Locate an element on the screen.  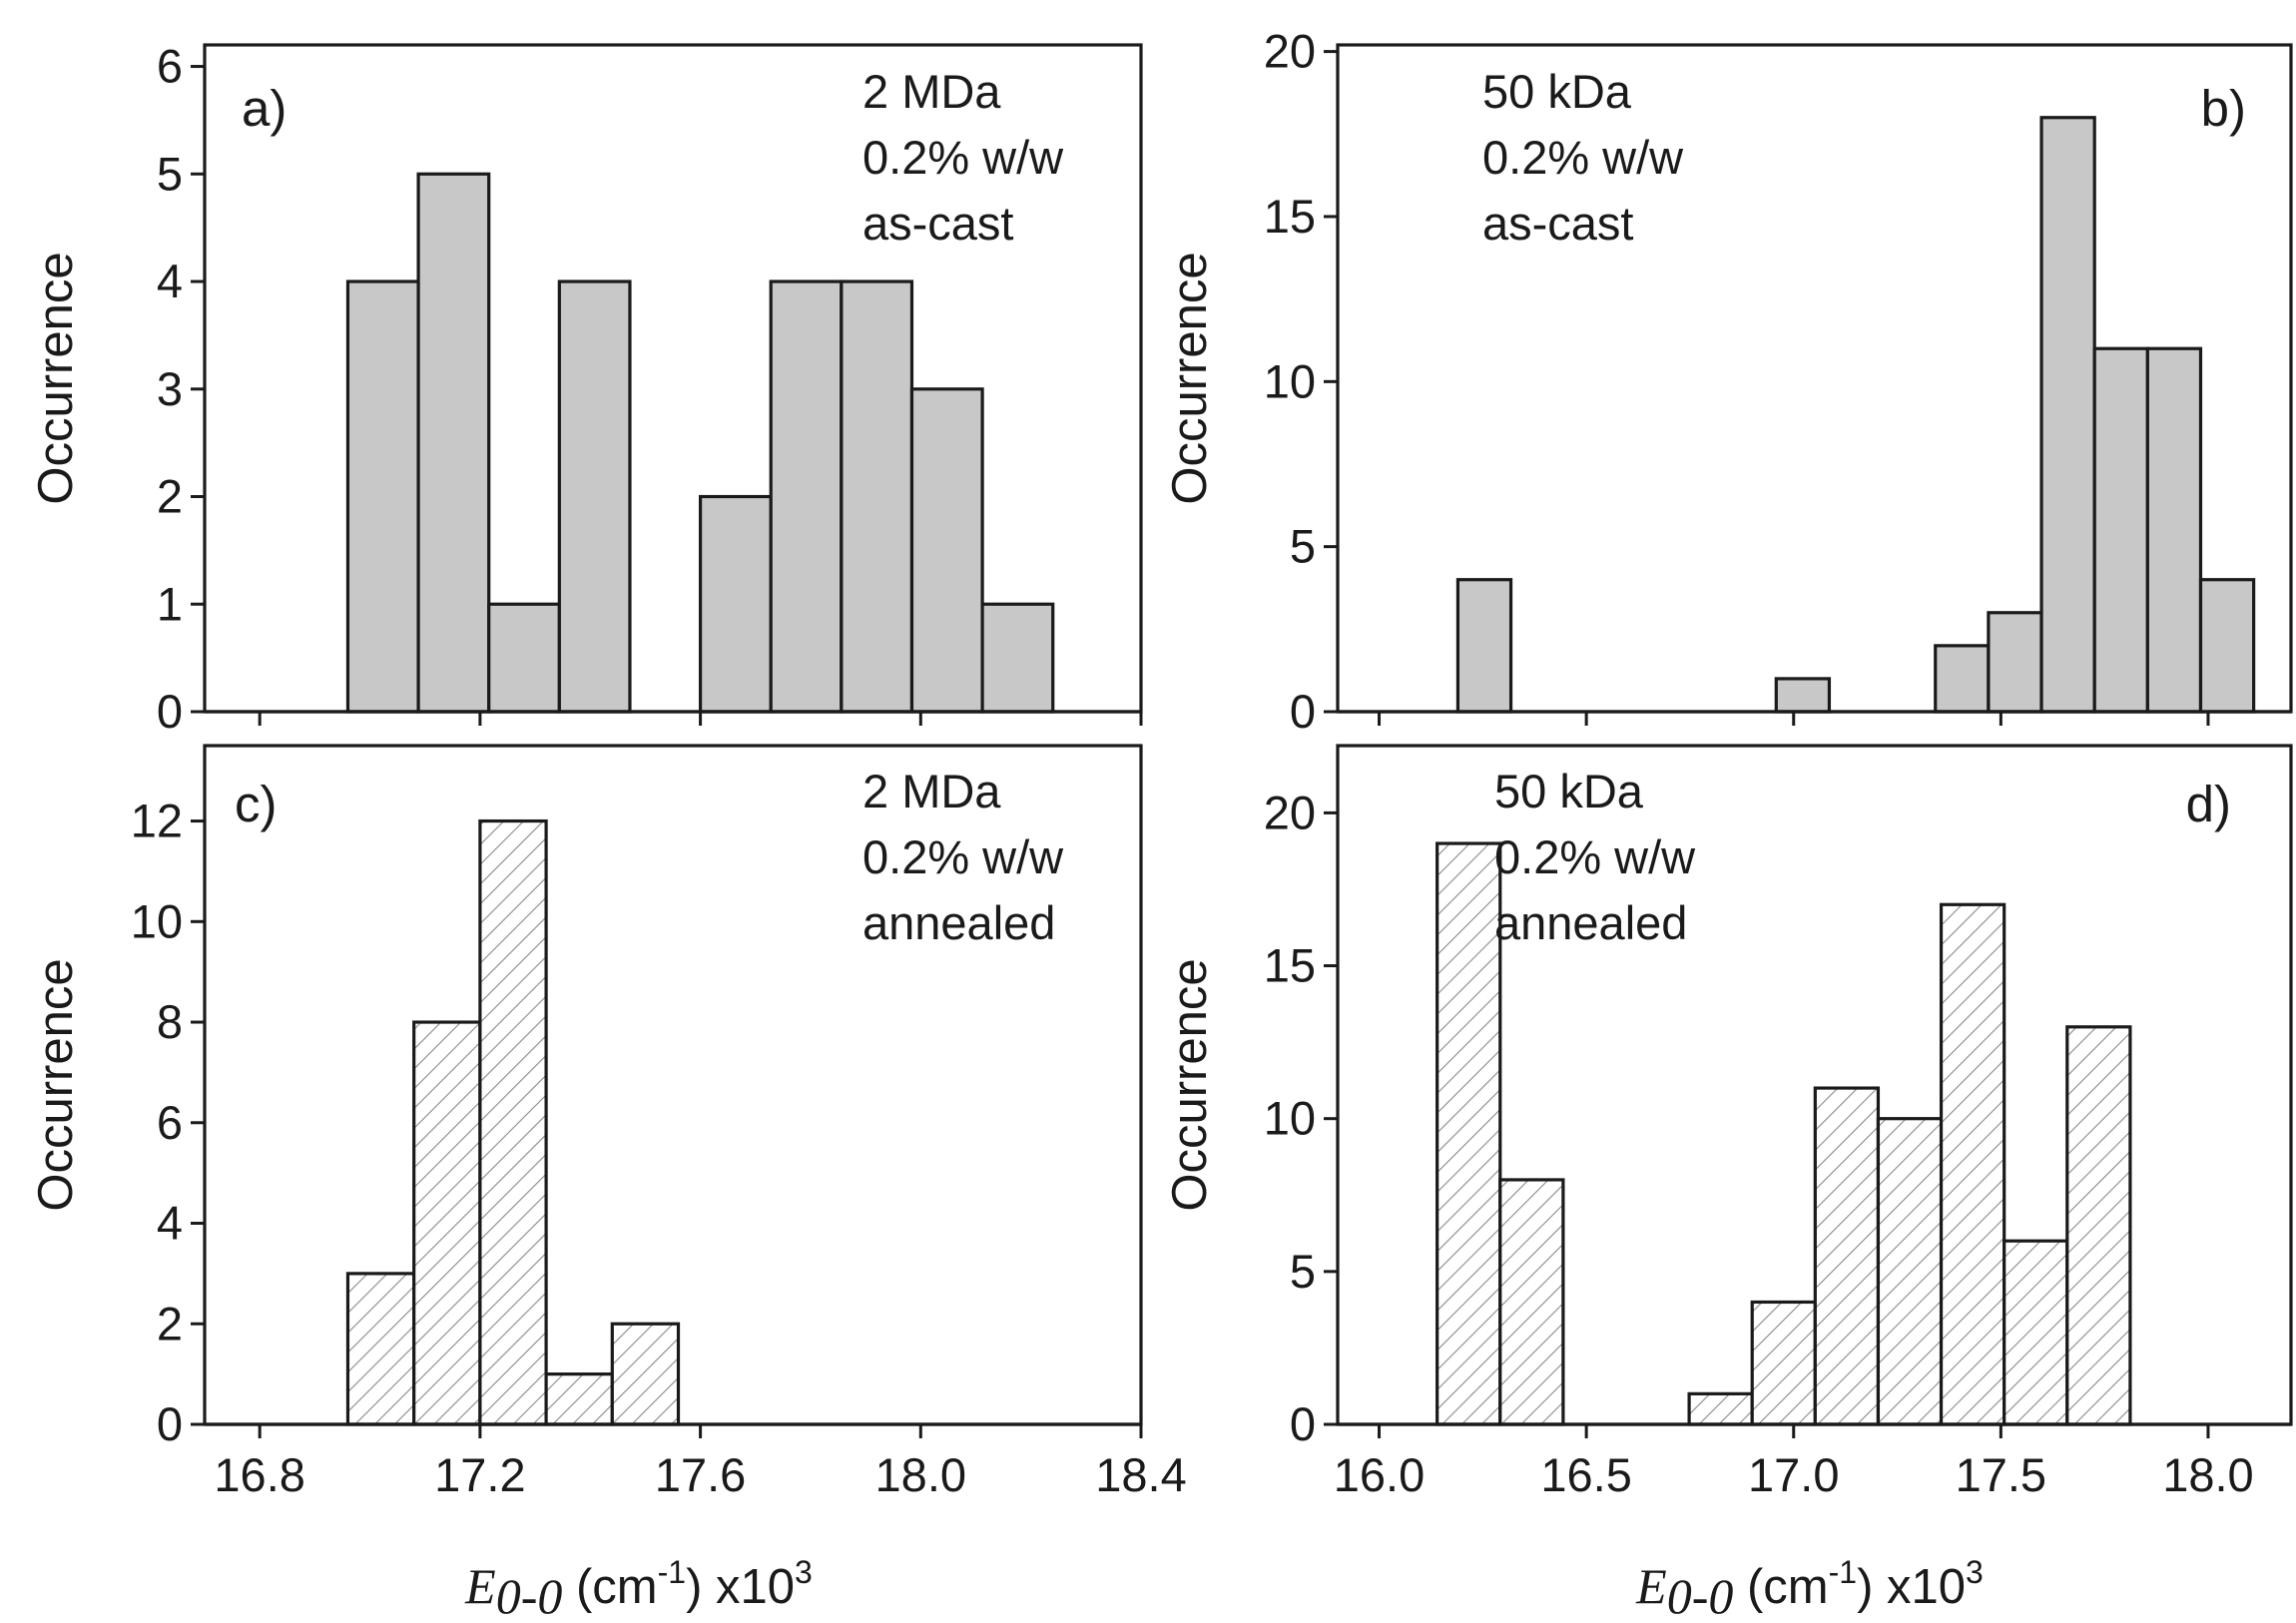
y-tick-label: 8 is located at coordinates (170, 1021).